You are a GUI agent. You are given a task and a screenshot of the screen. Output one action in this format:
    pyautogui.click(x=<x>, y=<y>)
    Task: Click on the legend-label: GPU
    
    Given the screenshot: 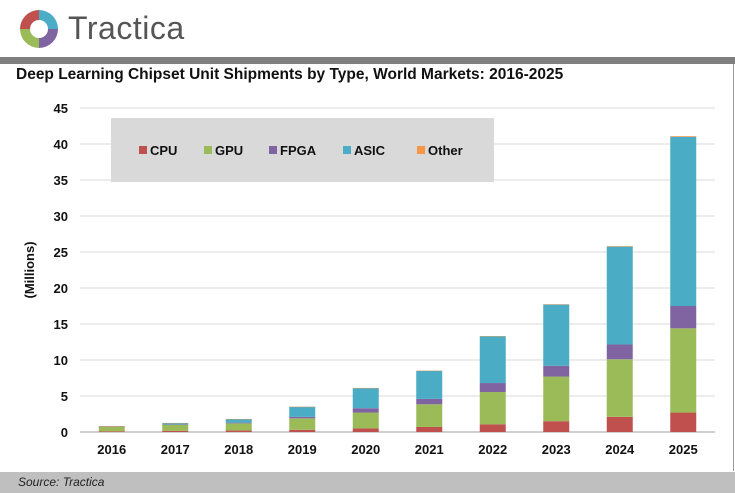 What is the action you would take?
    pyautogui.click(x=229, y=150)
    